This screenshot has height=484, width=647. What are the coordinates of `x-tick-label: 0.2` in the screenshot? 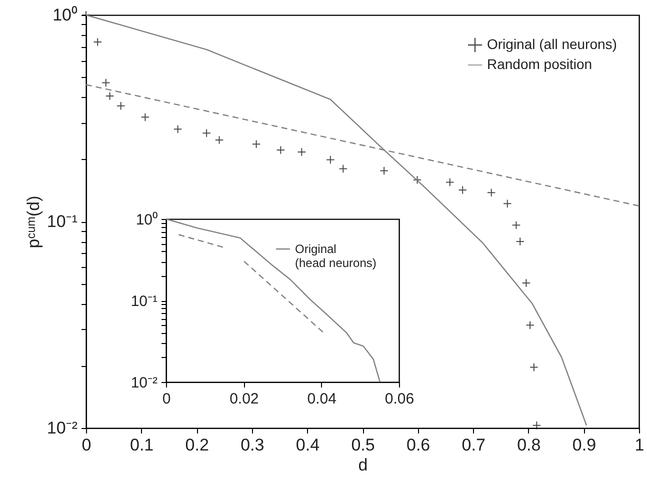 It's located at (197, 445).